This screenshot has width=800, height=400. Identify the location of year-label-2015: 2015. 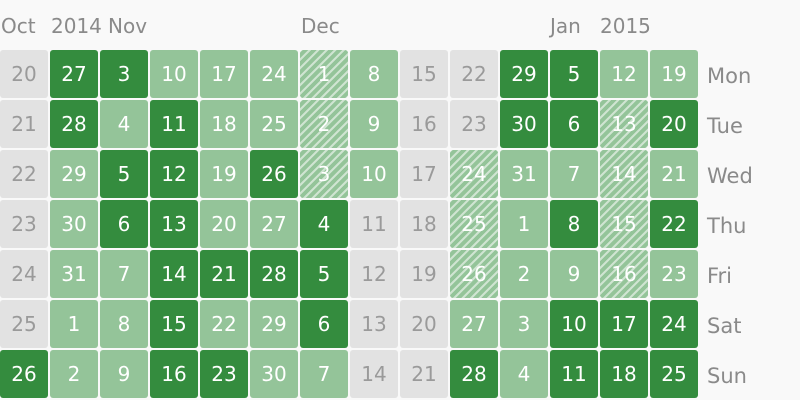
(625, 26).